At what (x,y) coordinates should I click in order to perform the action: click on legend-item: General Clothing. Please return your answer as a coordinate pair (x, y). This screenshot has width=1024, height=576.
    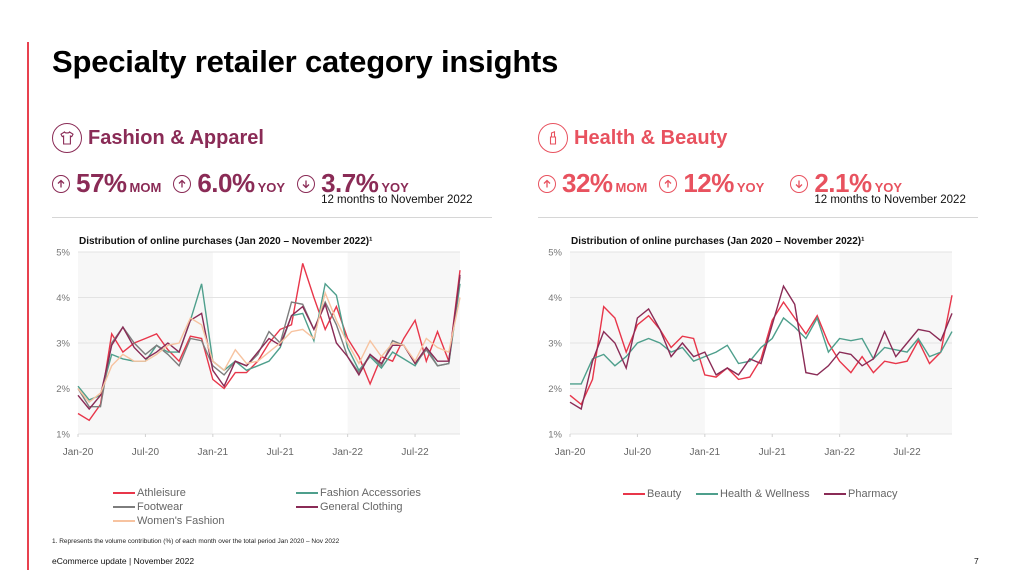
    Looking at the image, I should click on (349, 507).